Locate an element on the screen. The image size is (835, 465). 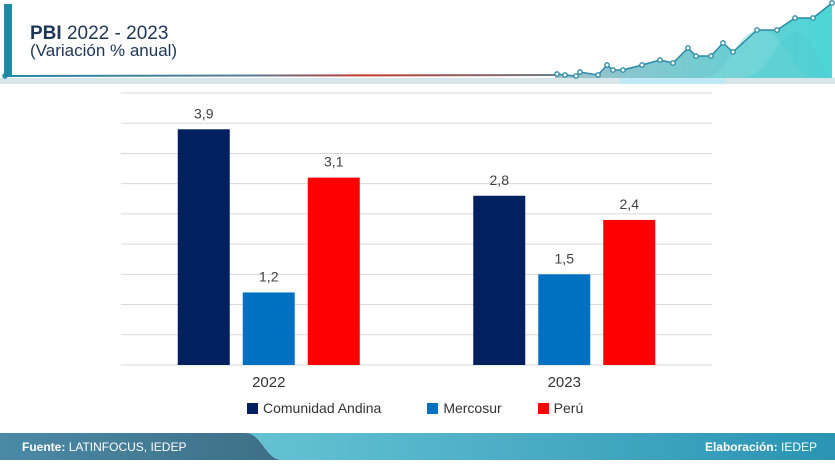
credit-label: Elaboración: is located at coordinates (741, 447).